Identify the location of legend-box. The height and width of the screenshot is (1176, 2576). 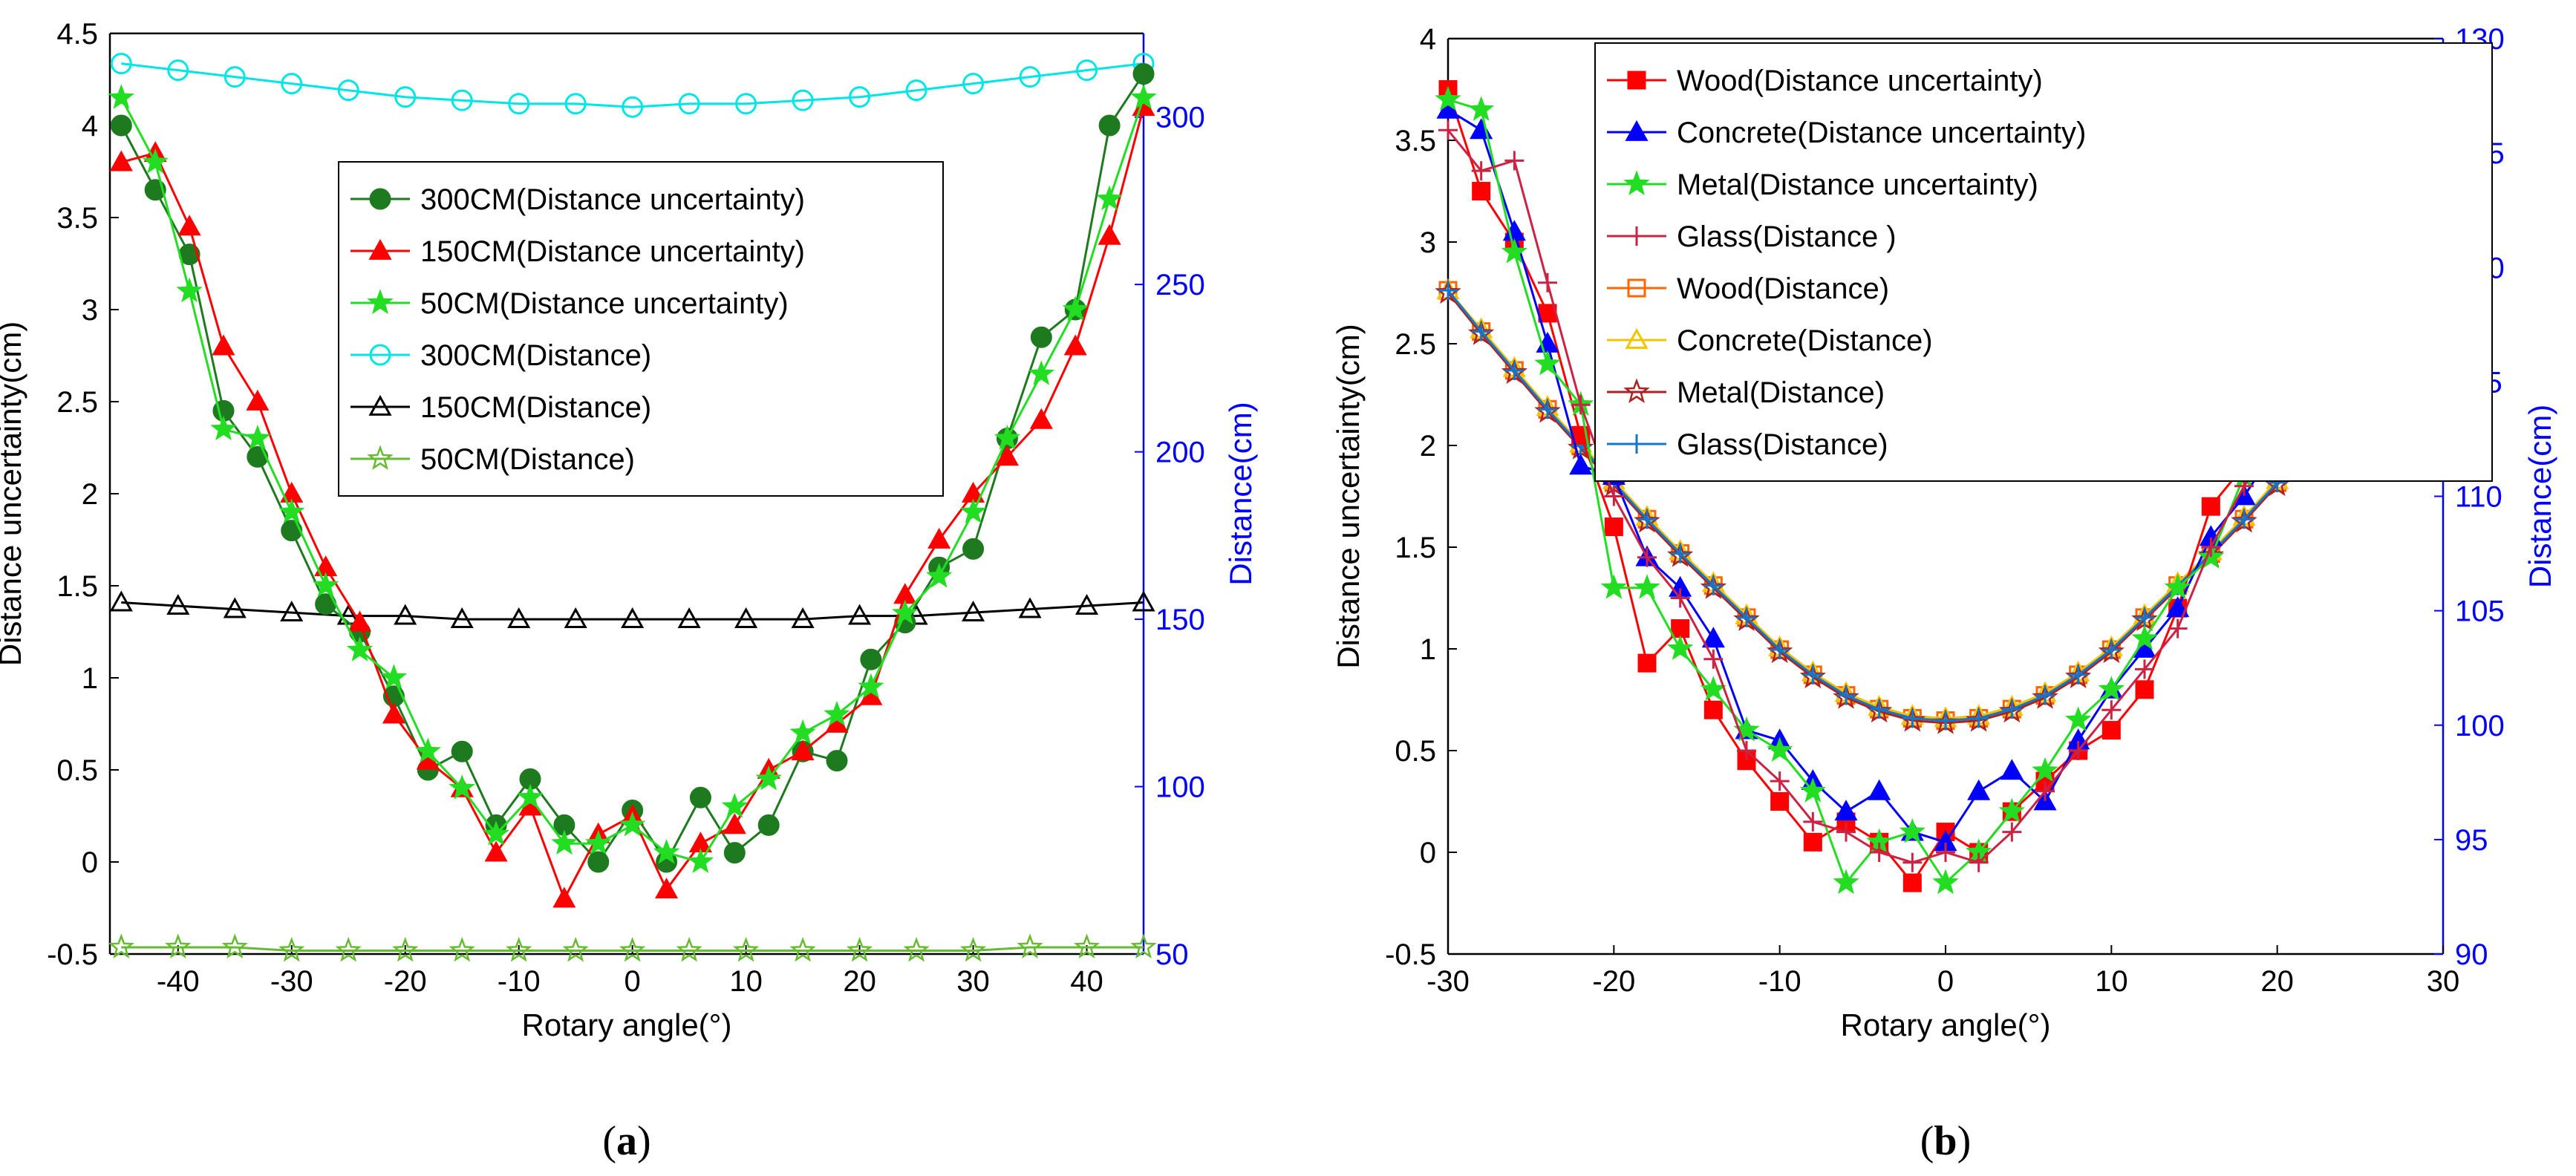
(2043, 262).